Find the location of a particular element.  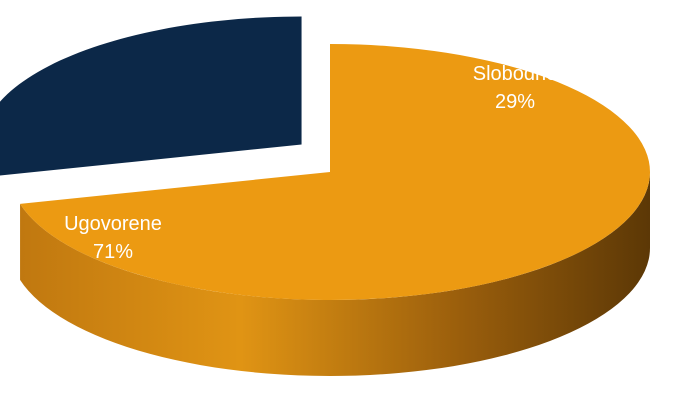

slice-label-ugovorene-name: Ugovorene is located at coordinates (113, 224).